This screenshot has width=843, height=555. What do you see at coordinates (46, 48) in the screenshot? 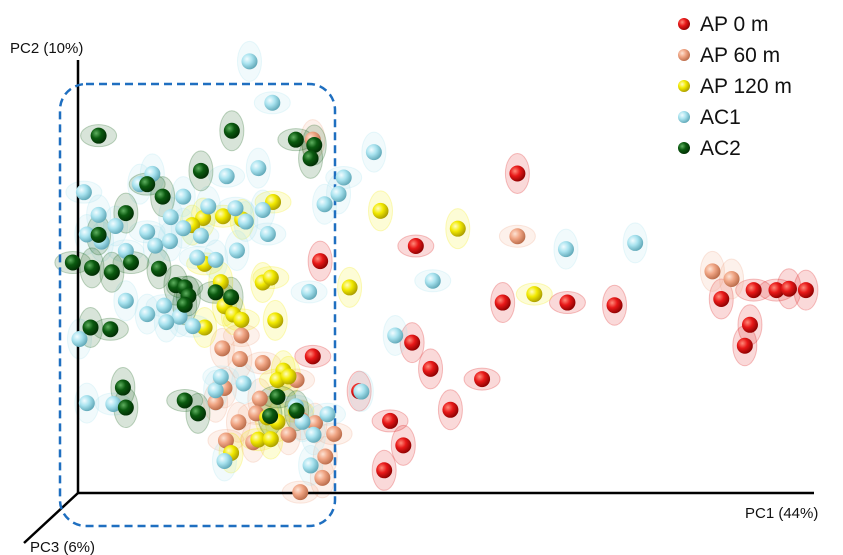
I see `pc2-axis-label: PC2 (10%)` at bounding box center [46, 48].